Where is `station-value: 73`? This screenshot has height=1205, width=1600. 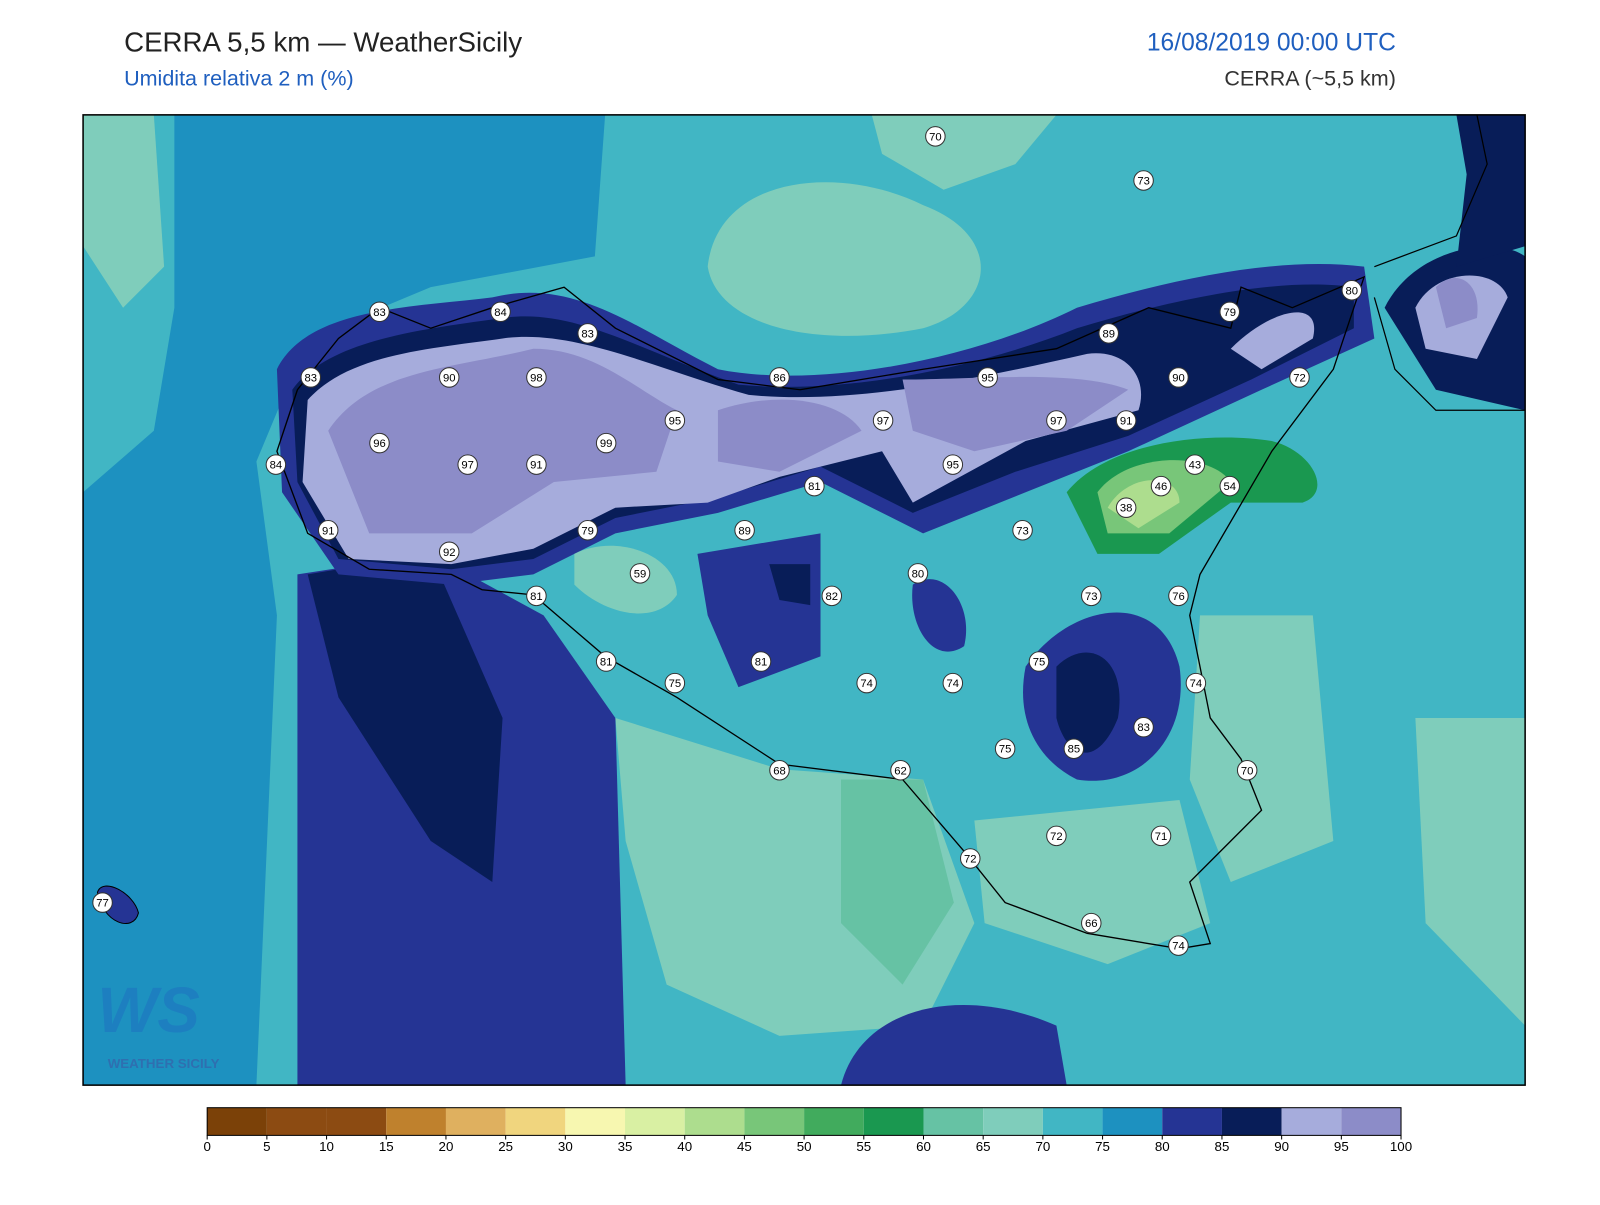 station-value: 73 is located at coordinates (1022, 531).